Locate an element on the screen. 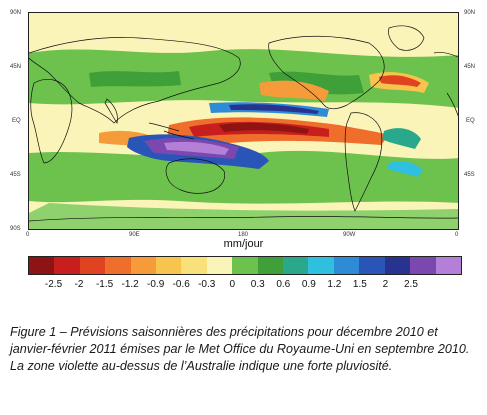  colorbar-tick-label: -2 is located at coordinates (79, 284).